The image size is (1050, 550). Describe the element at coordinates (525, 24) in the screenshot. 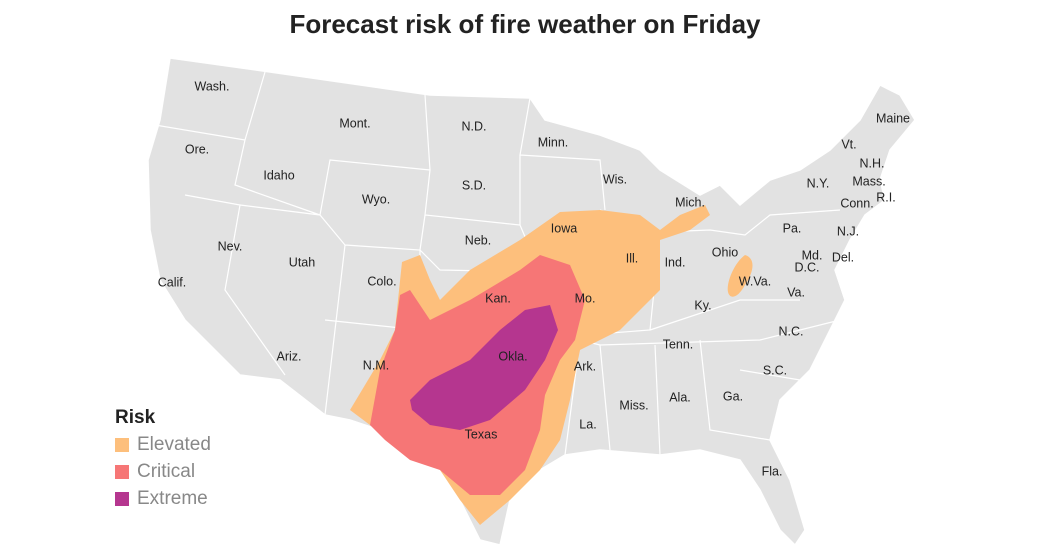

I see `title: Forecast risk of fire weather on Friday` at that location.